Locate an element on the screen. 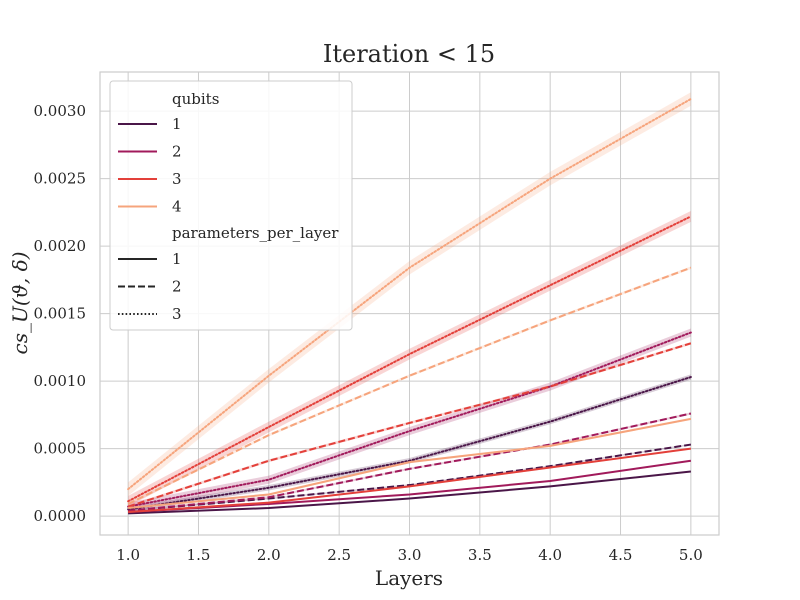 The image size is (800, 600). legend-hue-label: 1 is located at coordinates (177, 124).